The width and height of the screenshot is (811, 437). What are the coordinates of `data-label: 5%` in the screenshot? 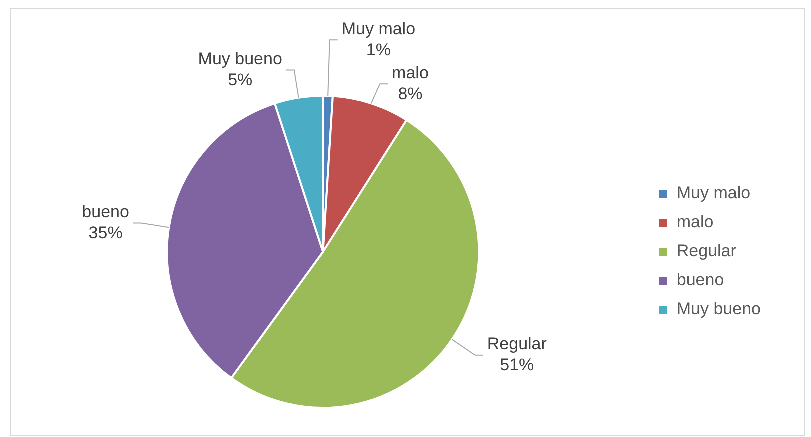 It's located at (240, 80).